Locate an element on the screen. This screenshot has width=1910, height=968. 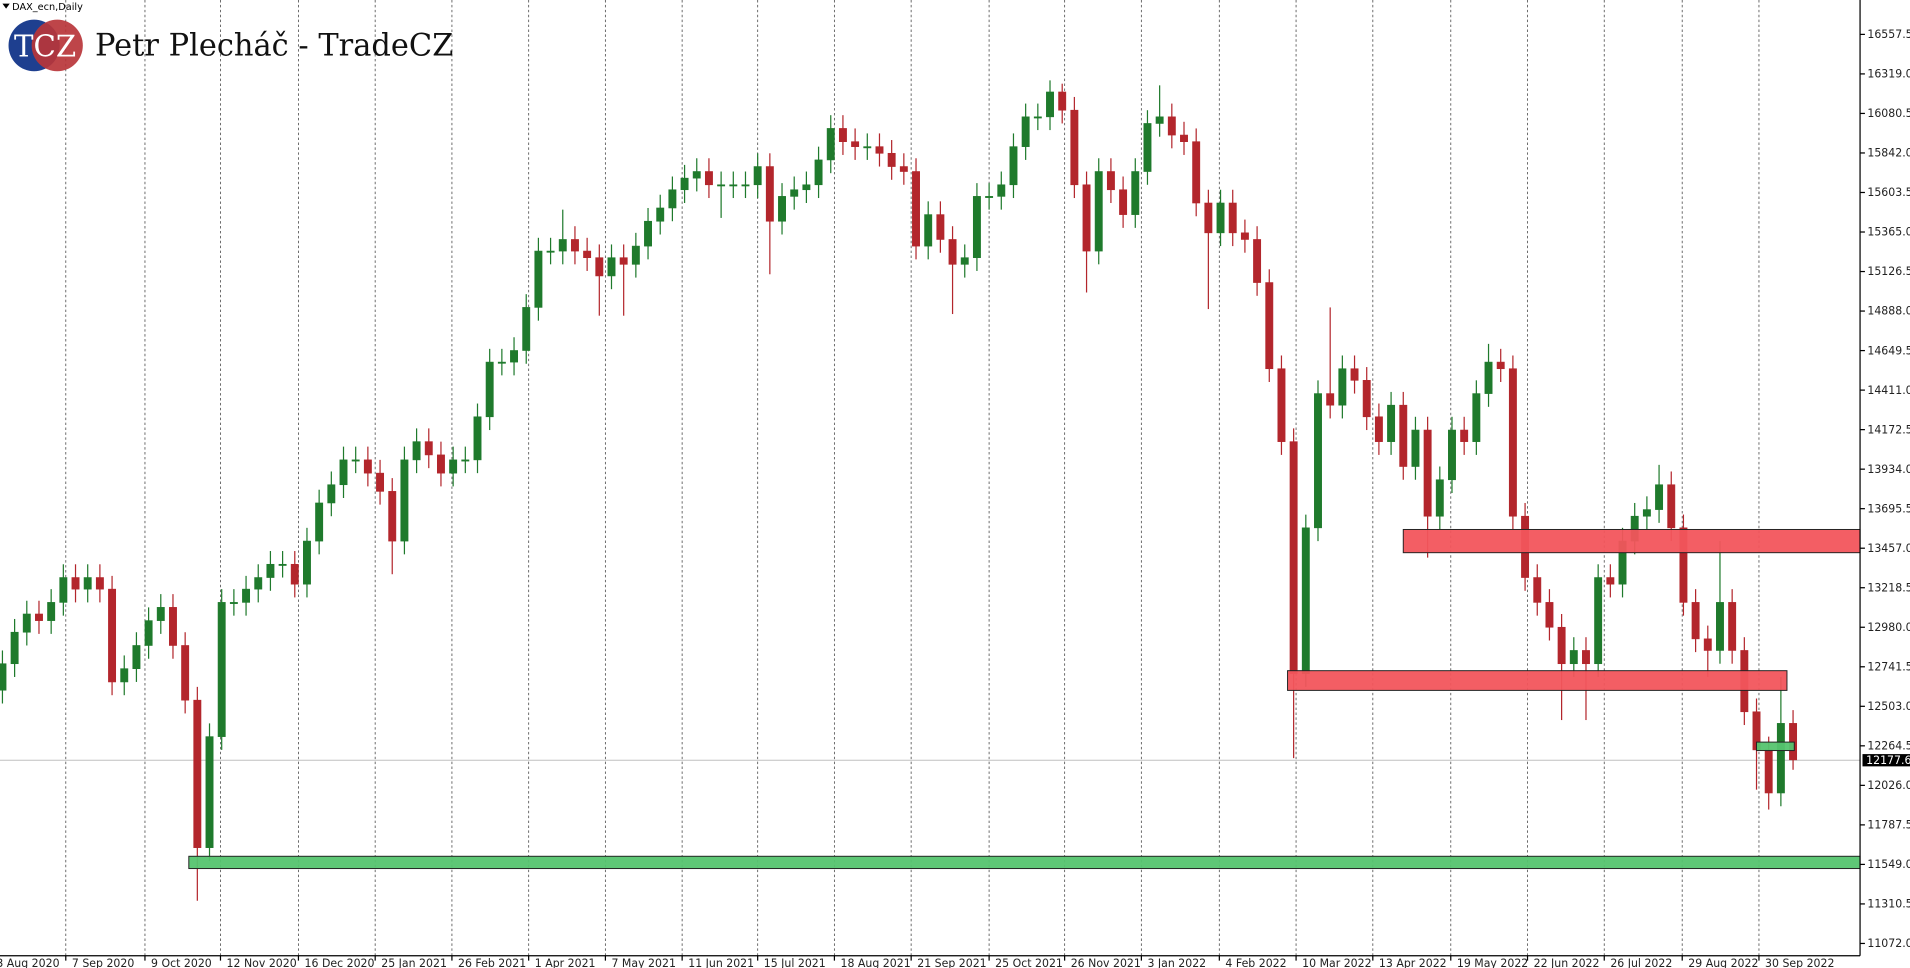
x-tick-label: 11 Jun 2021 is located at coordinates (721, 962).